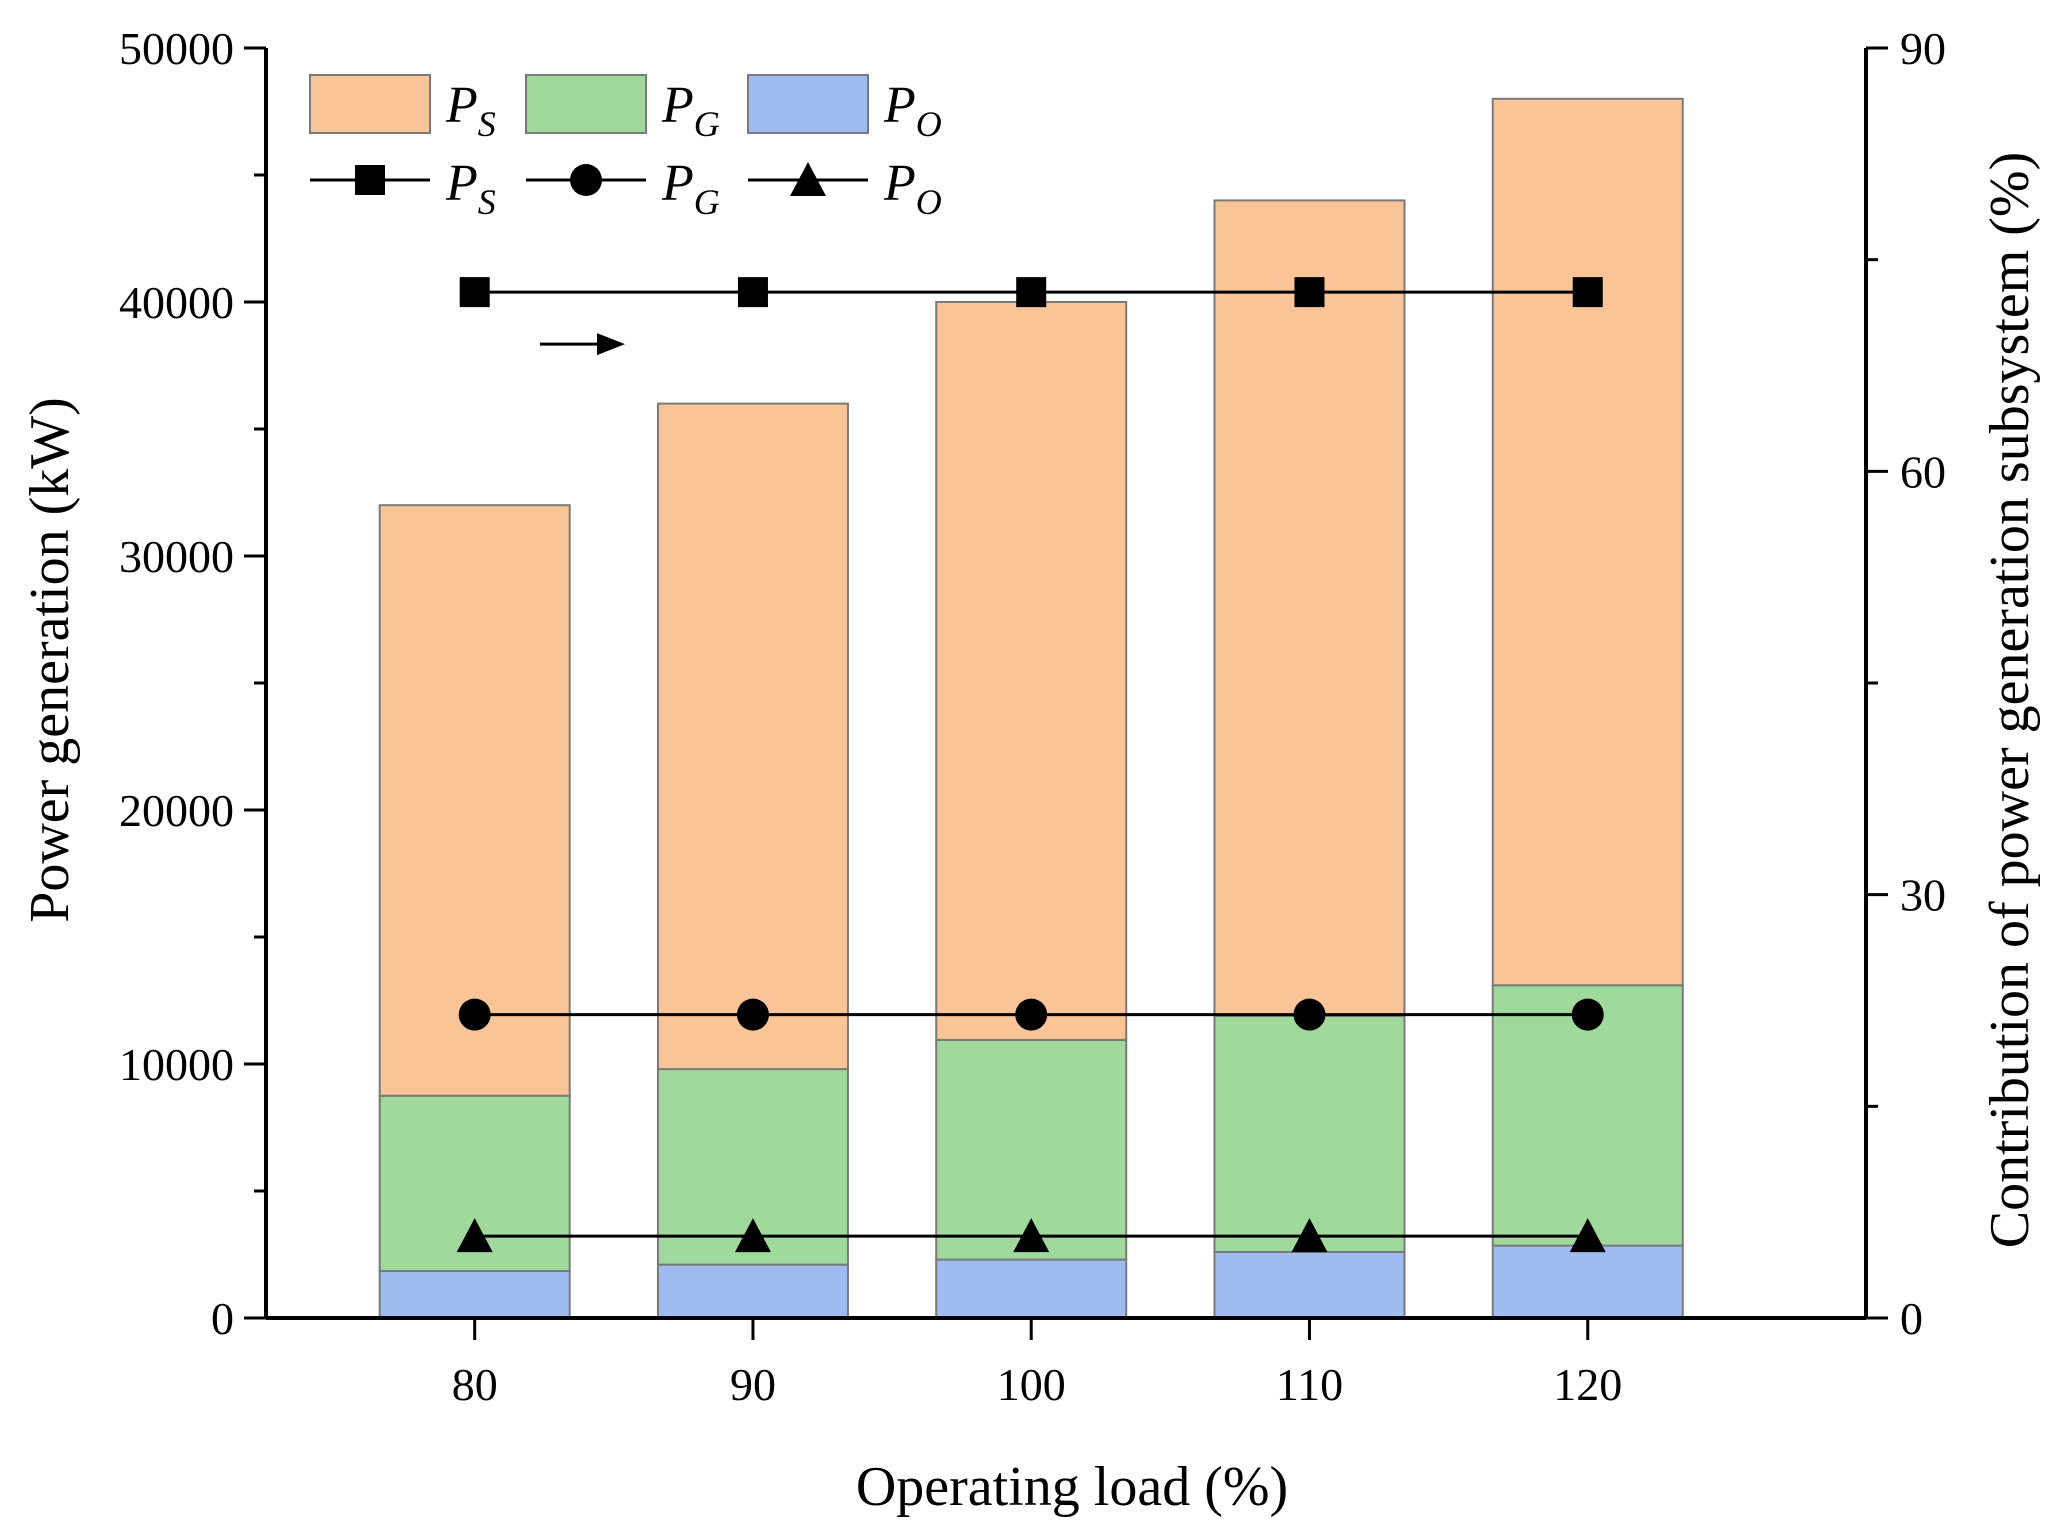 This screenshot has width=2059, height=1539. Describe the element at coordinates (707, 202) in the screenshot. I see `legend-line-label-pg-sub: G` at that location.